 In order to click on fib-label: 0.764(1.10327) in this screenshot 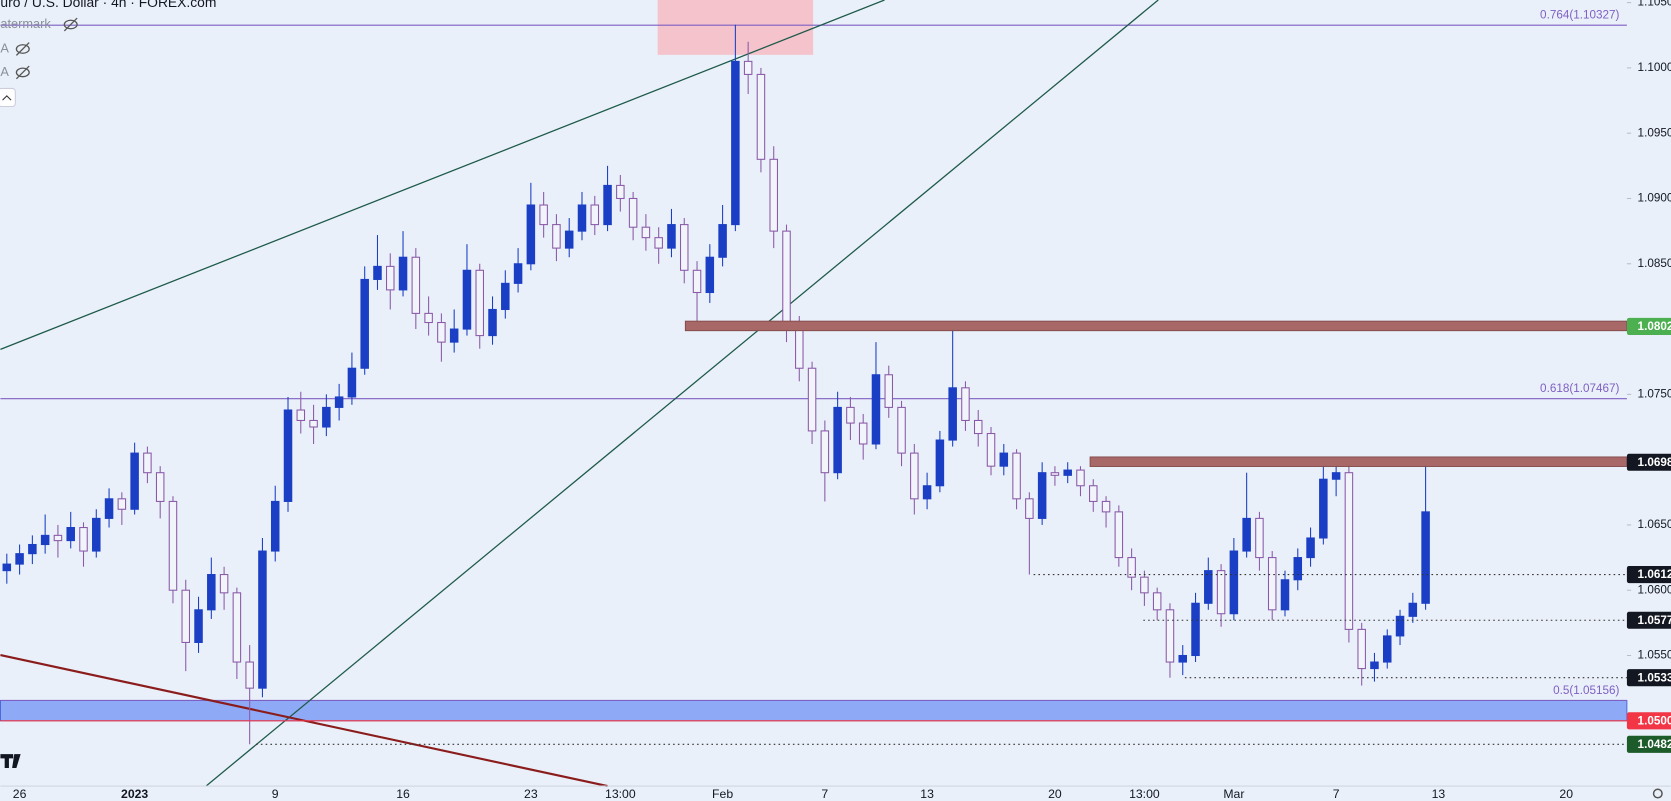, I will do `click(1579, 15)`.